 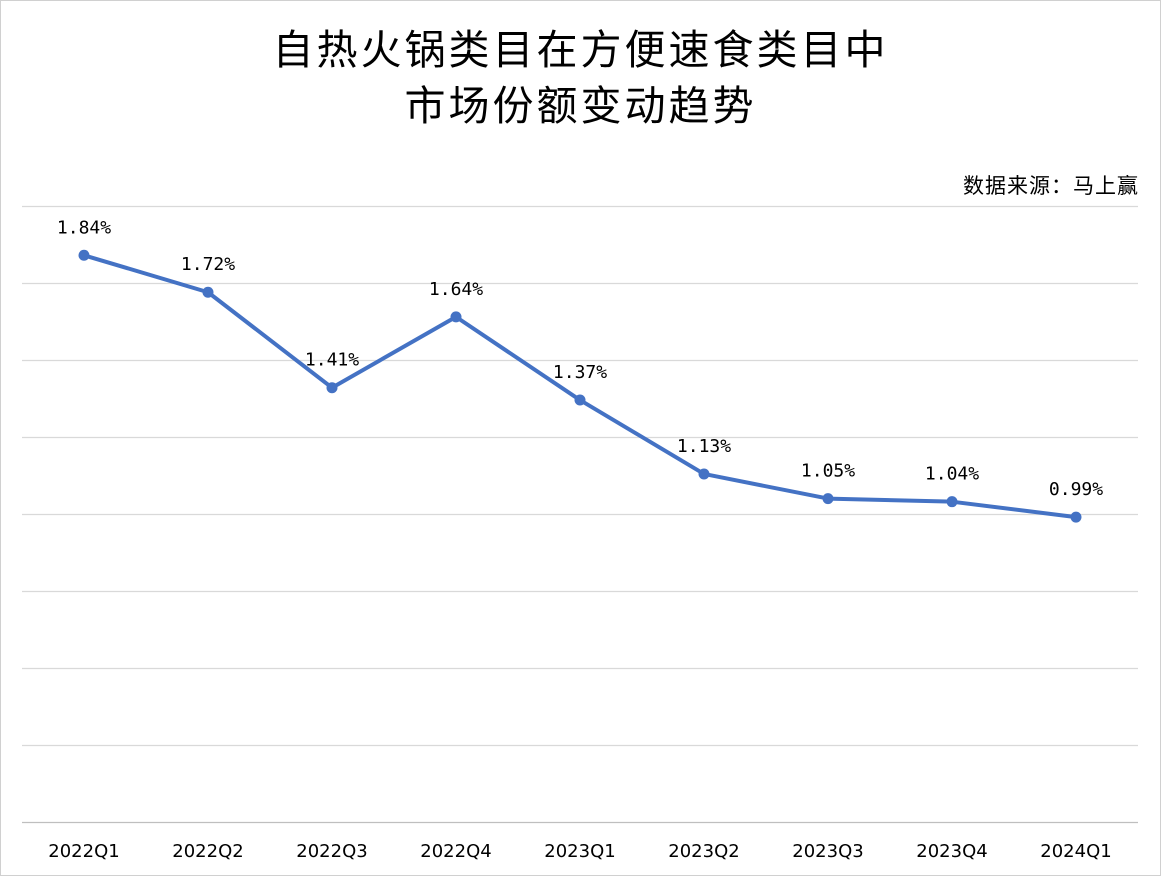 I want to click on x-tick-label: 2023Q3, so click(x=827, y=851).